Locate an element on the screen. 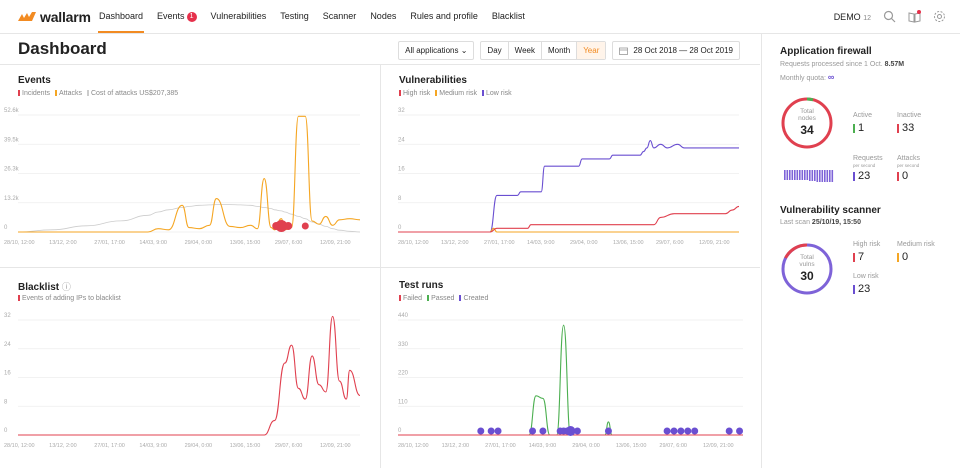 This screenshot has width=960, height=468. nav-scanner: Scanner is located at coordinates (340, 16).